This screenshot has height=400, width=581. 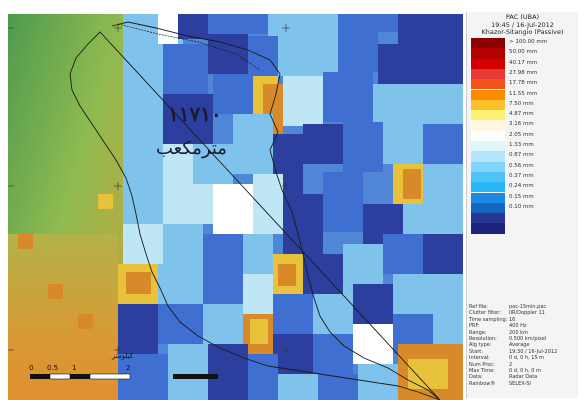 I want to click on legend-entry: 2.05 mm, so click(x=523, y=135).